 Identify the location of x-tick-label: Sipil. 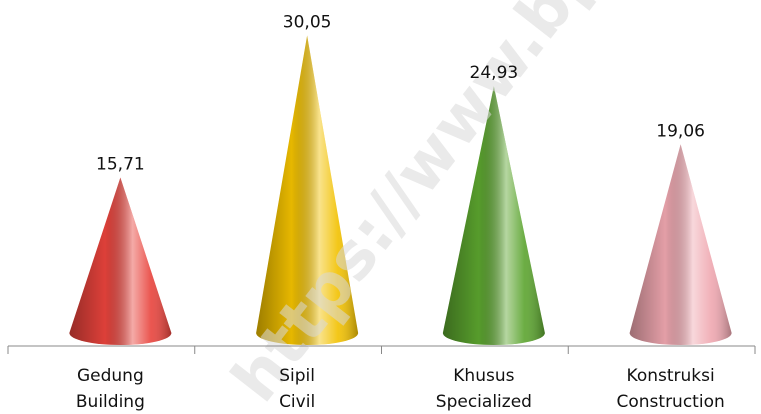
(297, 376).